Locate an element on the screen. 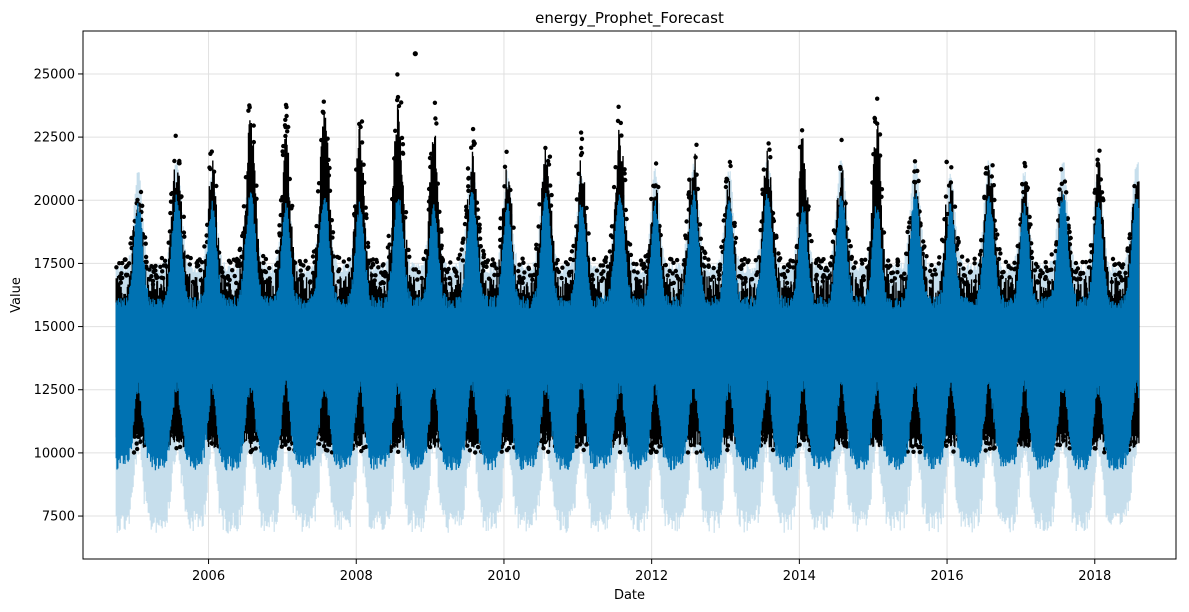  y-tick-label: 12500 is located at coordinates (54, 390).